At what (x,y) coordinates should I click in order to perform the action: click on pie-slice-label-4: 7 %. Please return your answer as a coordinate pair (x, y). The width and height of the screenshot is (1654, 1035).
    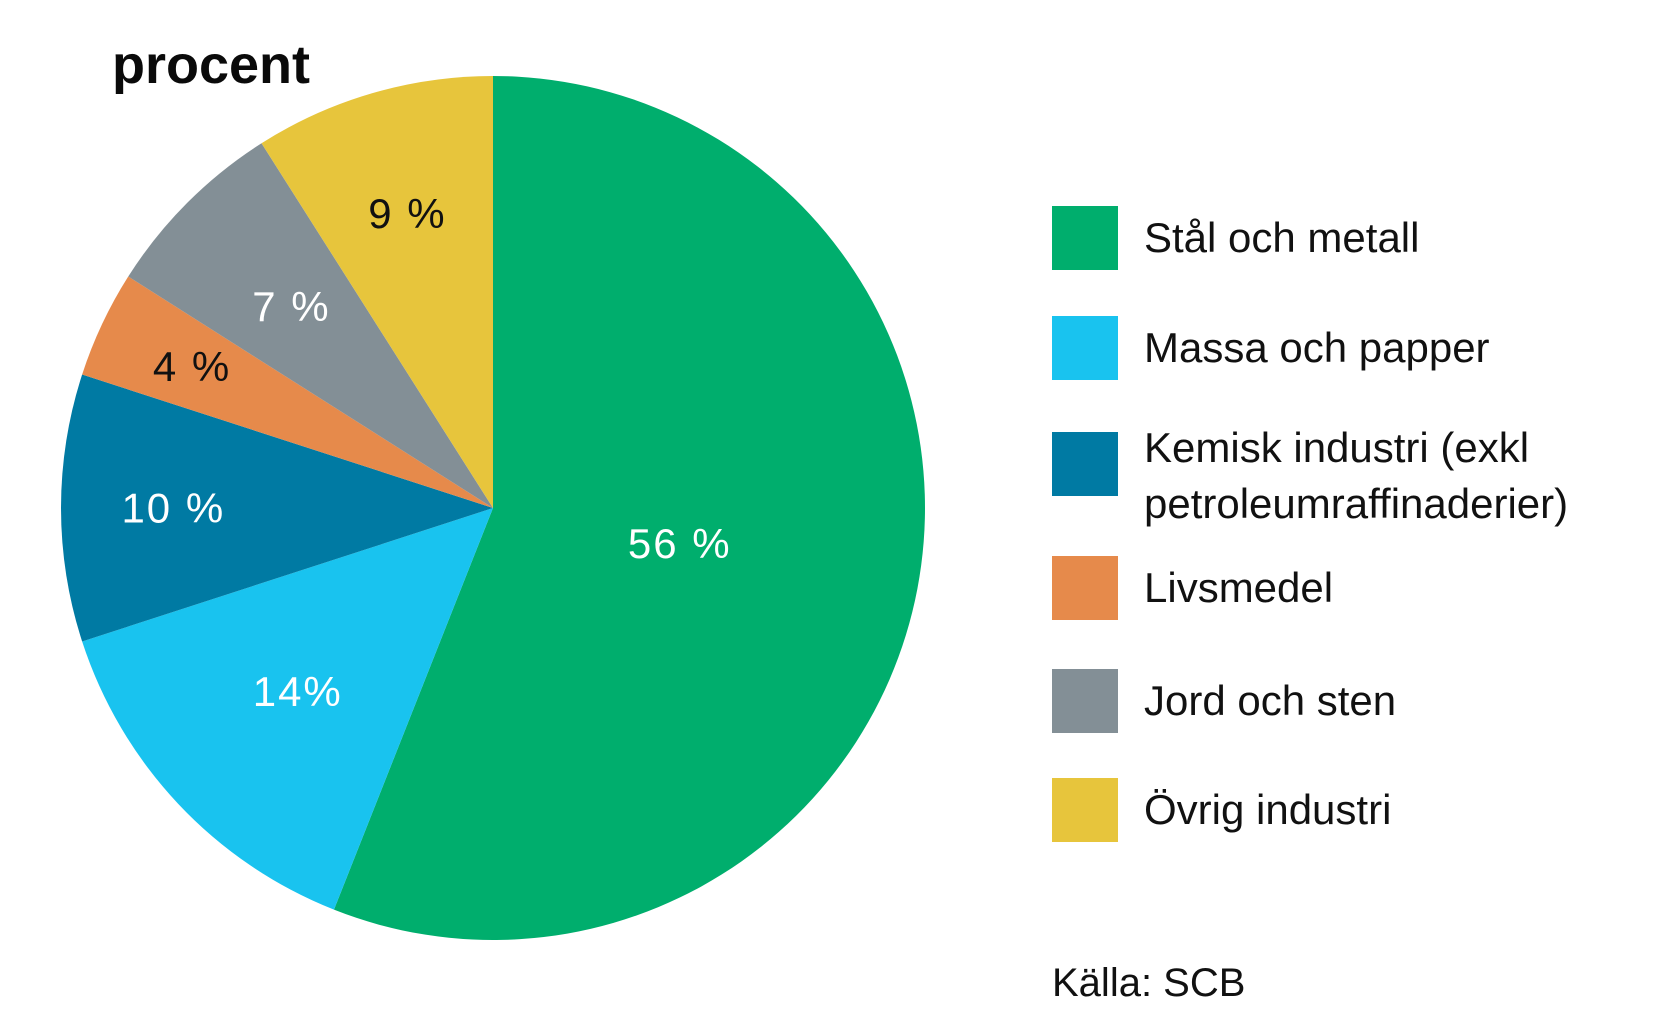
    Looking at the image, I should click on (291, 306).